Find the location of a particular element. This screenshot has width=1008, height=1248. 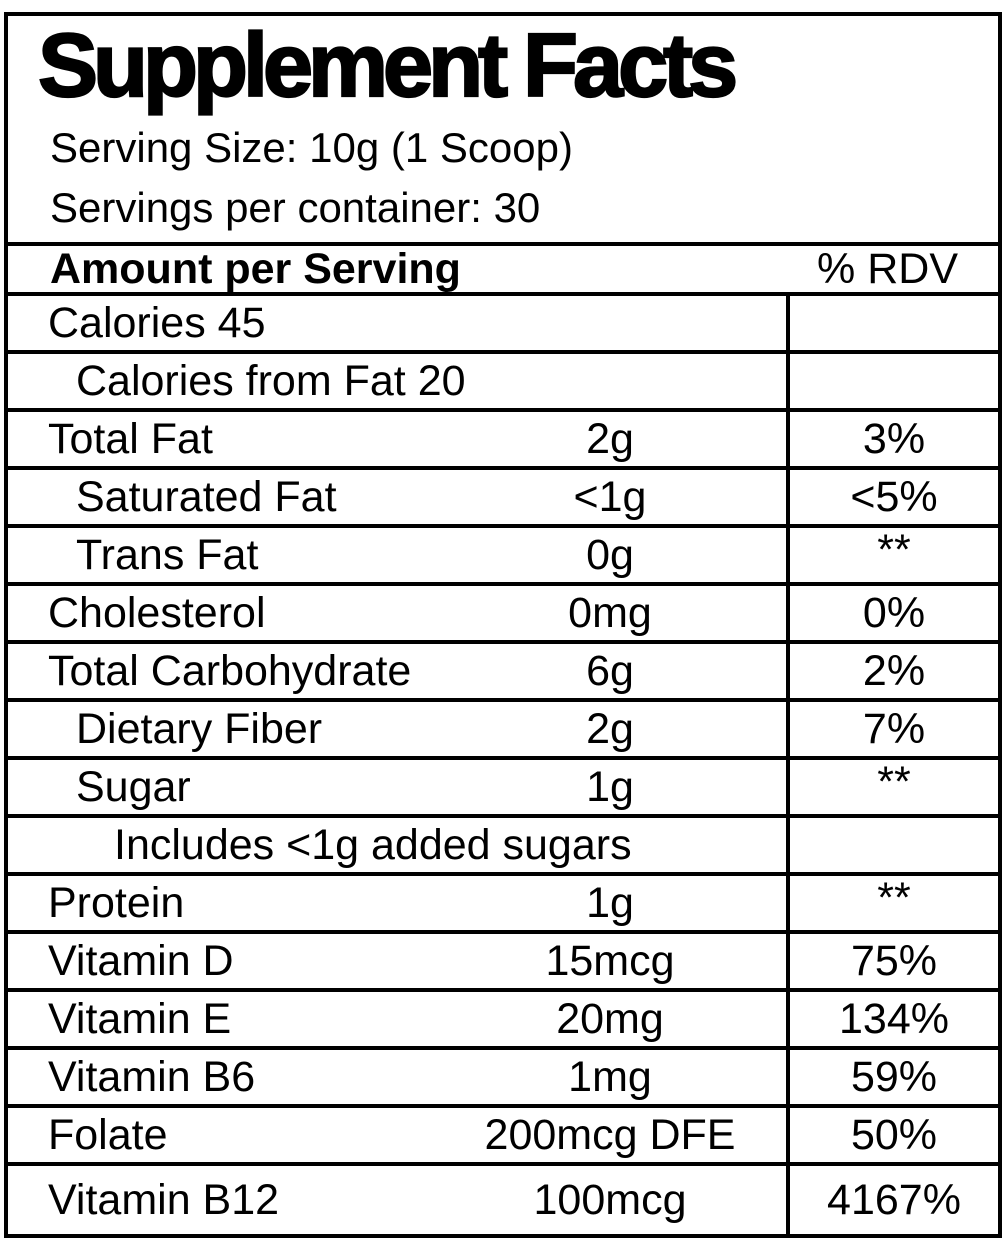

nutrient-label: Total Carbohydrate is located at coordinates (230, 670).